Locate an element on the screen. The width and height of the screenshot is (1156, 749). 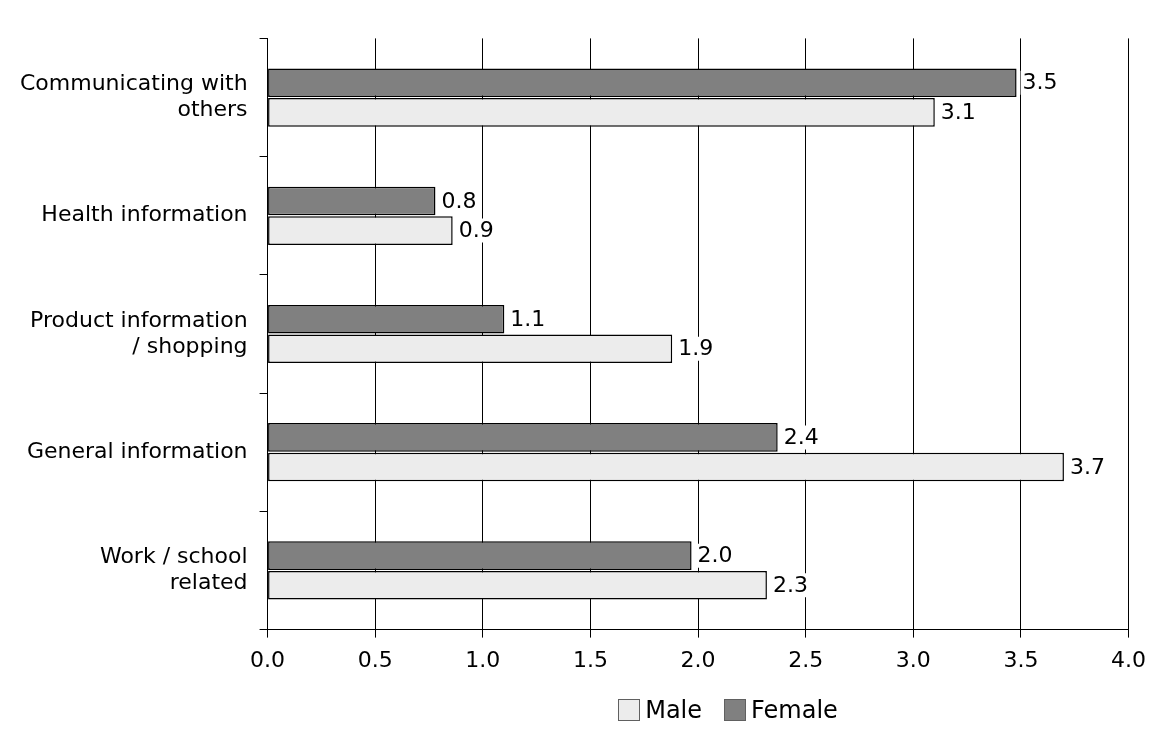
x-tick-label: 0.5 is located at coordinates (375, 659).